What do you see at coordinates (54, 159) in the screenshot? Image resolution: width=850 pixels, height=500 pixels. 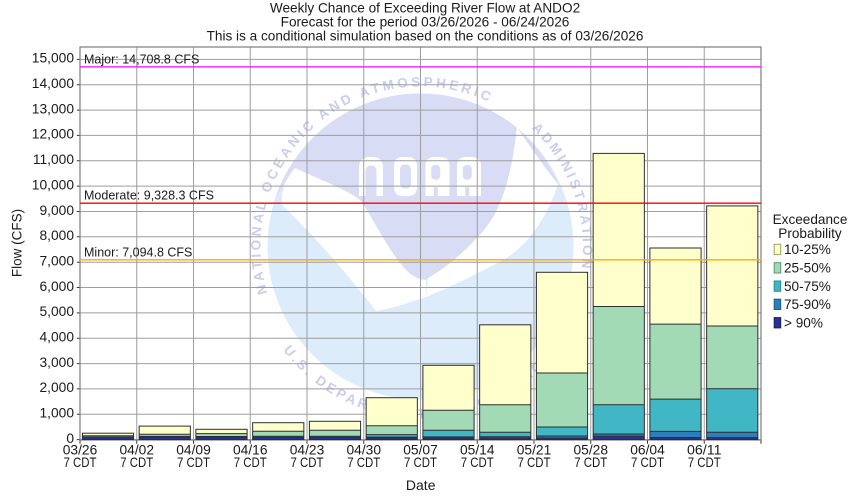 I see `svg-text: 11,000` at bounding box center [54, 159].